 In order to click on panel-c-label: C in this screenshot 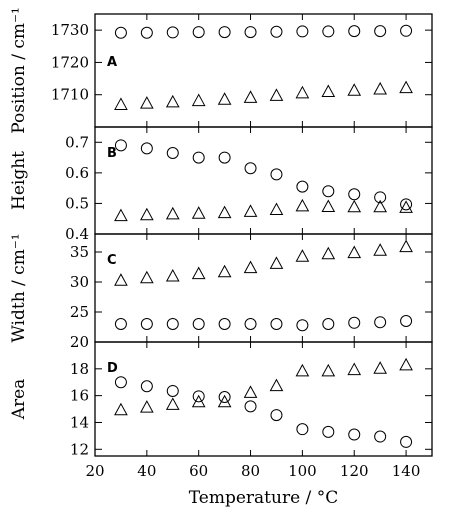, I will do `click(112, 260)`.